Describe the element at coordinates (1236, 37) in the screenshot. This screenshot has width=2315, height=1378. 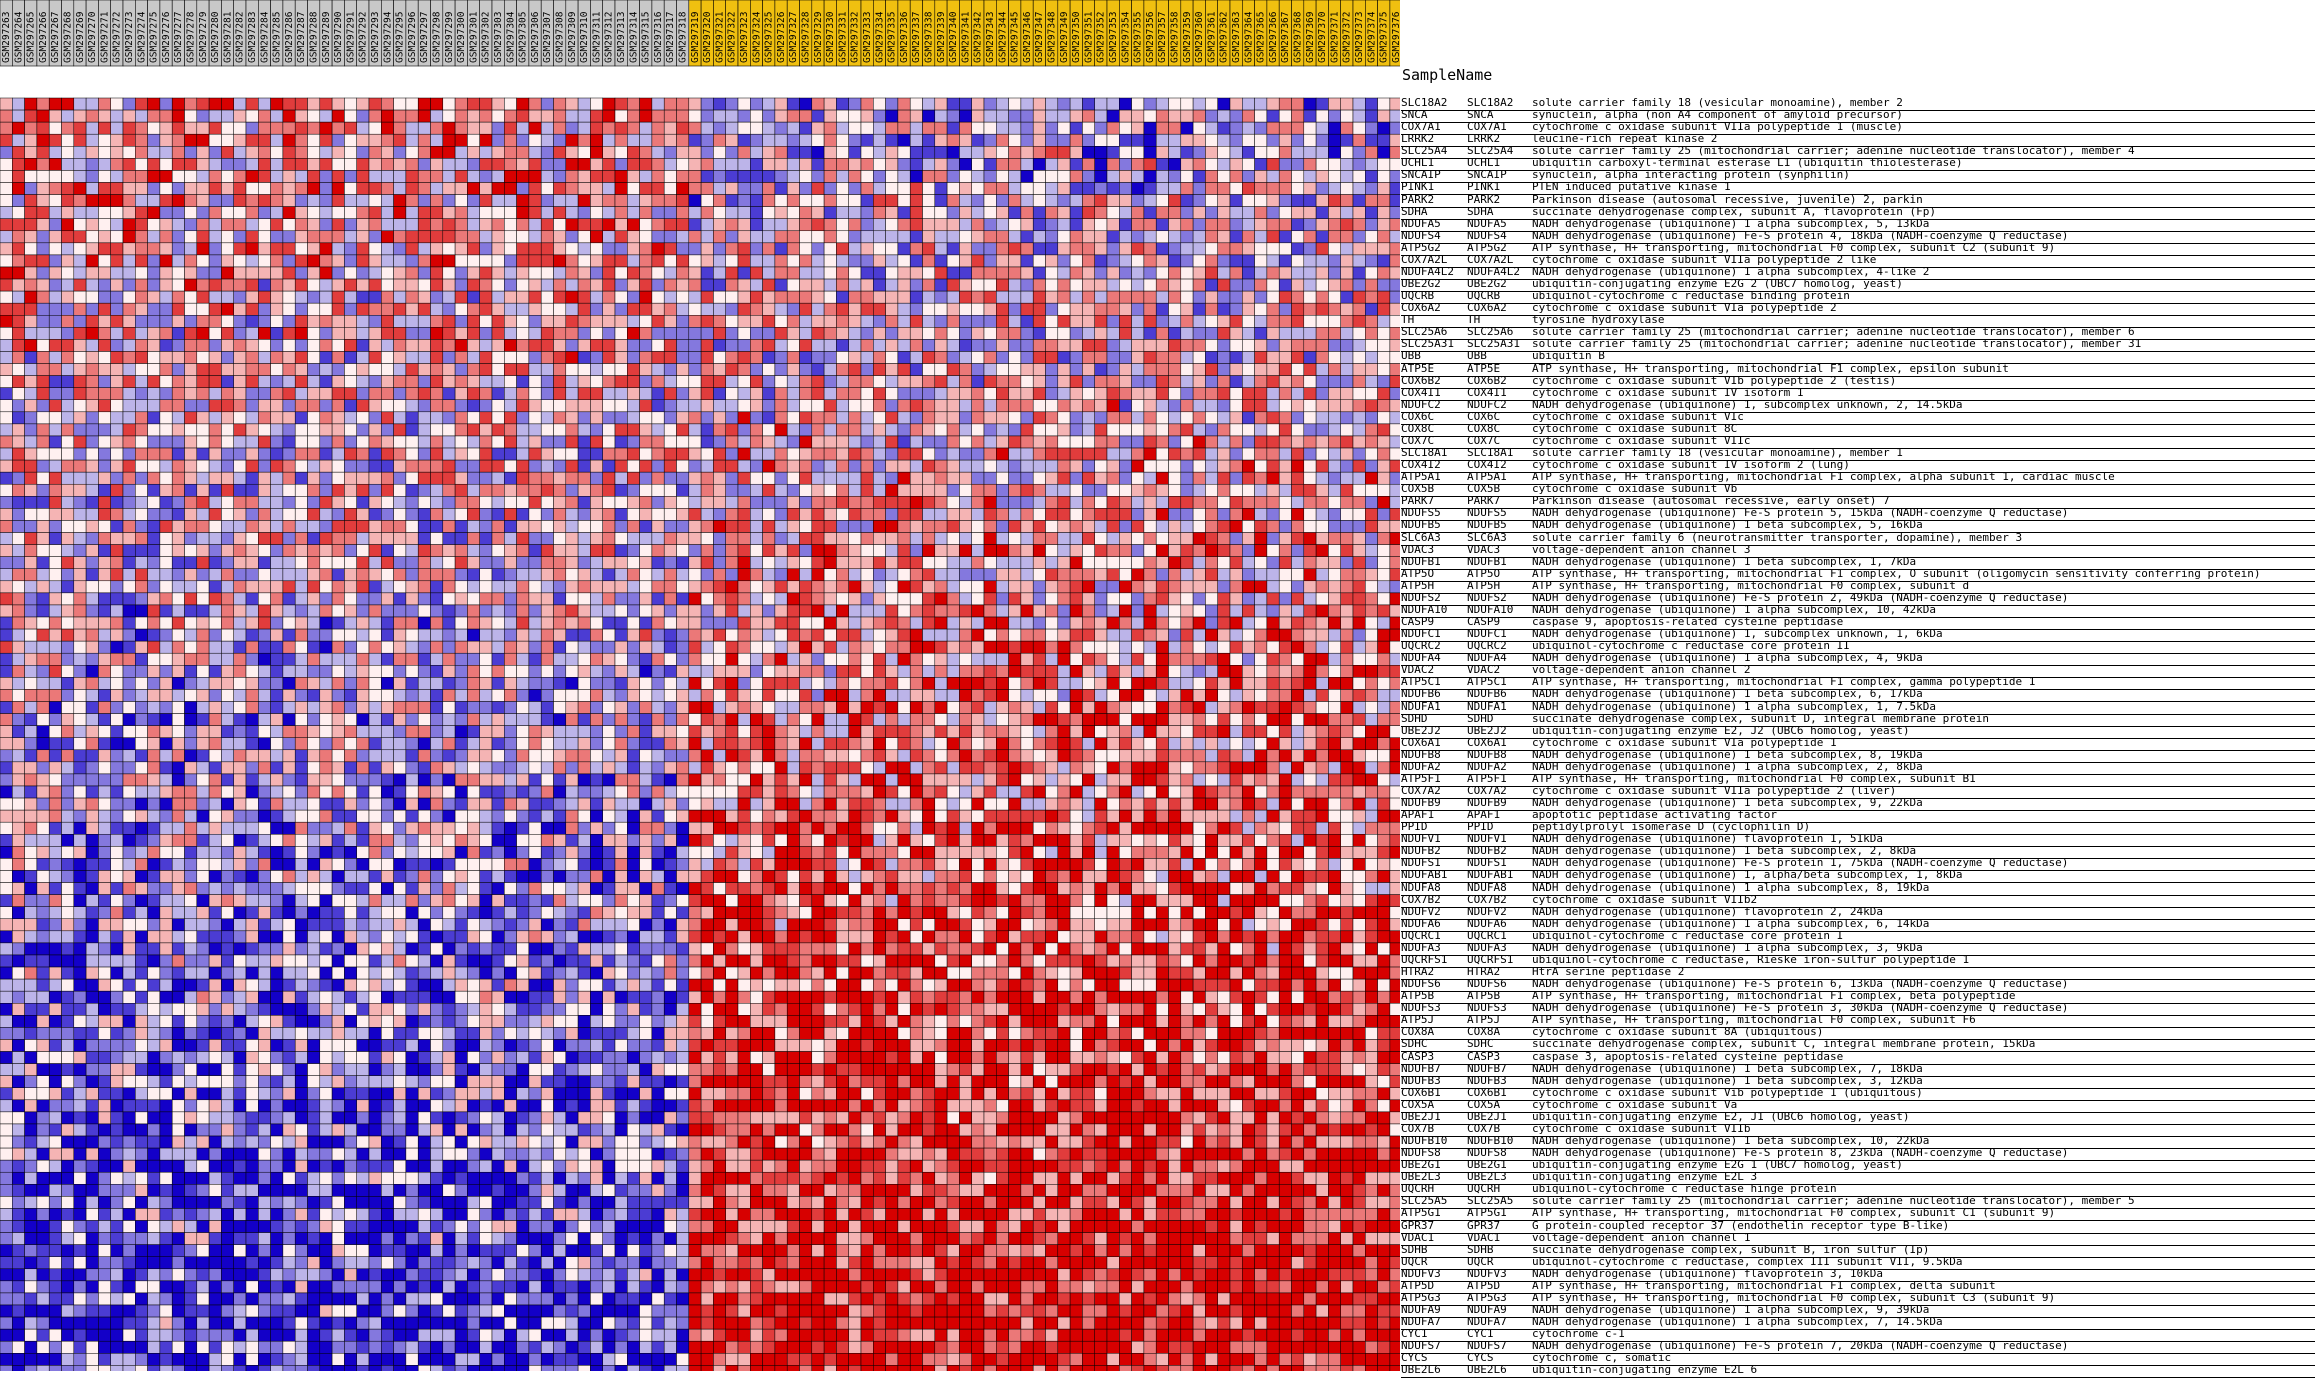
I see `sample-label: GSM297363` at that location.